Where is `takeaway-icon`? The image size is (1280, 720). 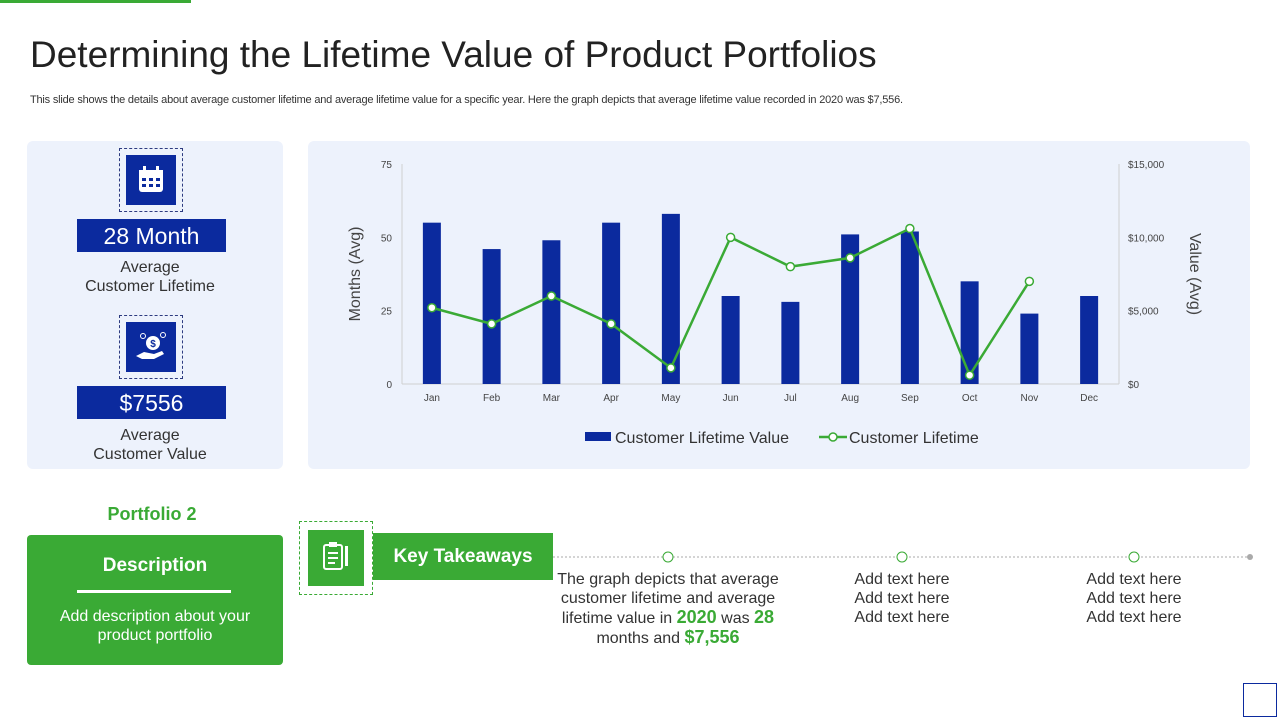
takeaway-icon is located at coordinates (336, 558).